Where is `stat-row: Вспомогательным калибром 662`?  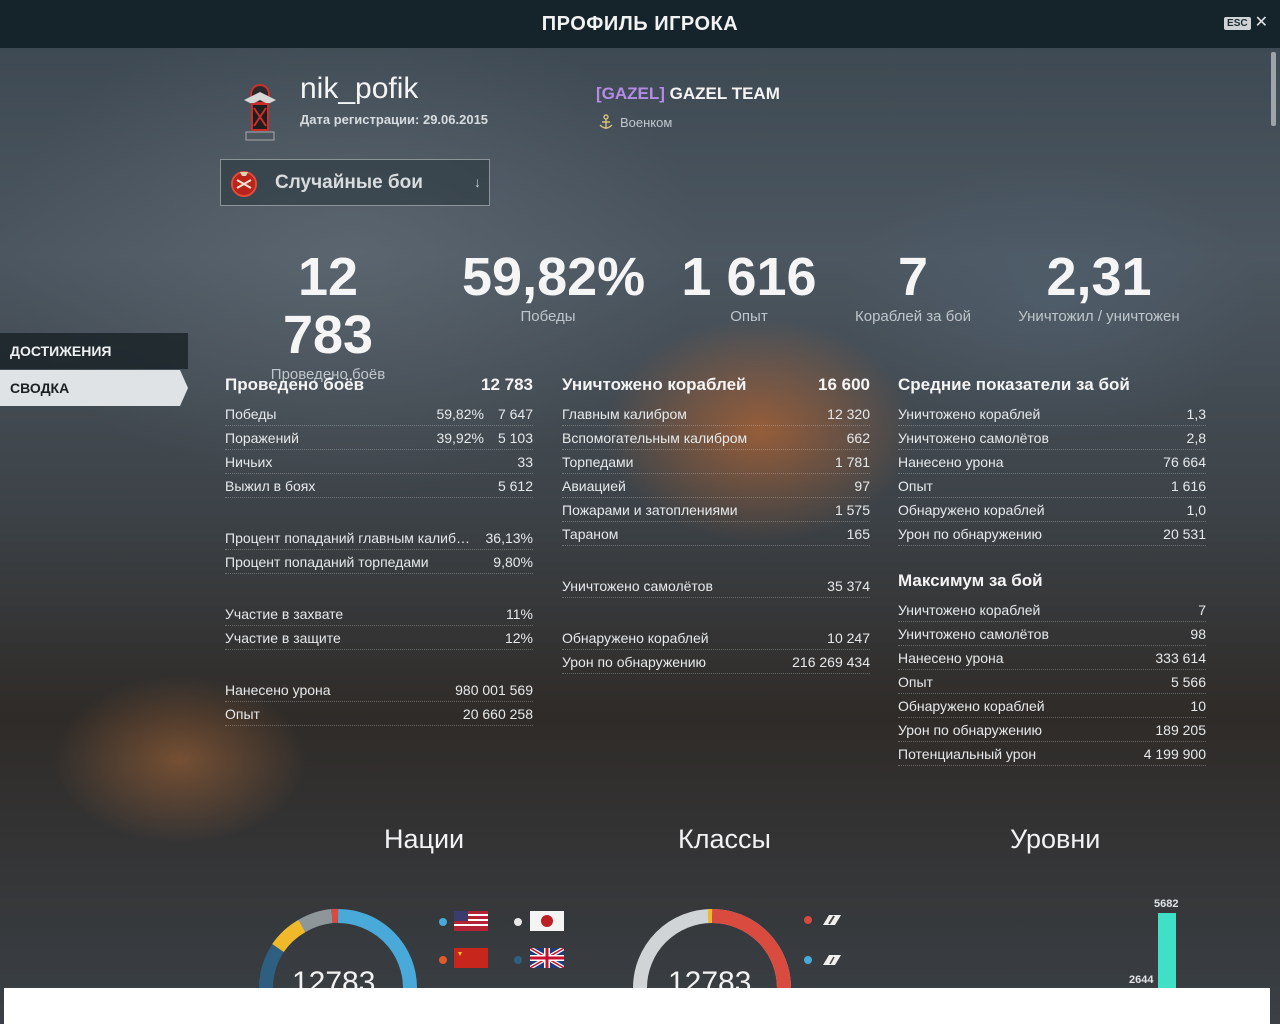
stat-row: Вспомогательным калибром 662 is located at coordinates (716, 438).